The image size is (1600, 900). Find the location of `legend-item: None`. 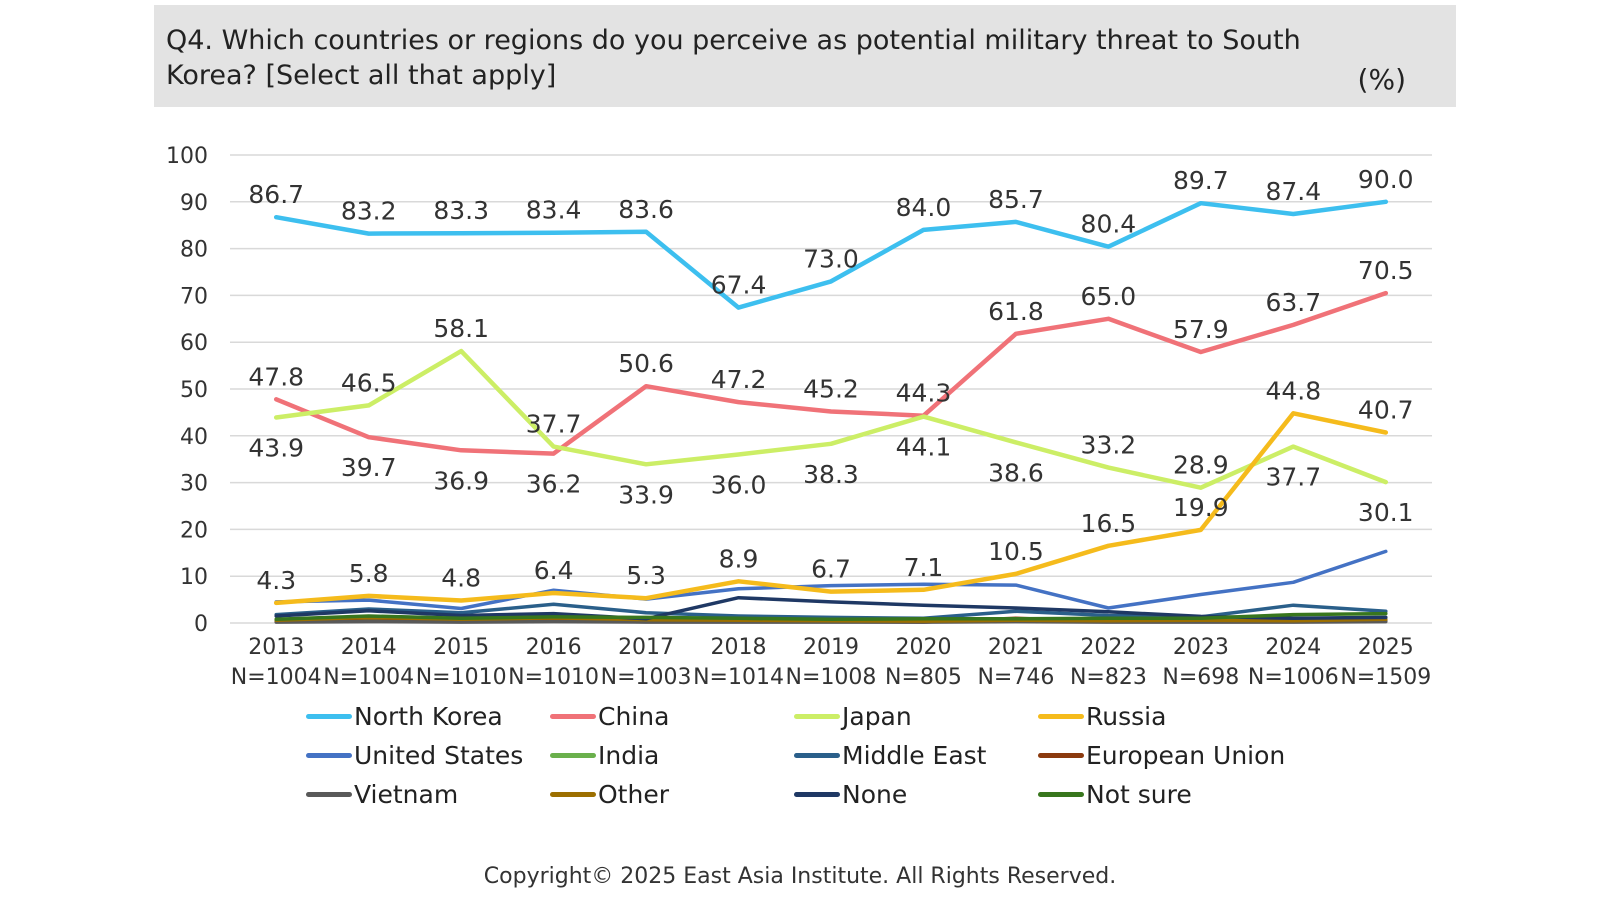

legend-item: None is located at coordinates (850, 794).